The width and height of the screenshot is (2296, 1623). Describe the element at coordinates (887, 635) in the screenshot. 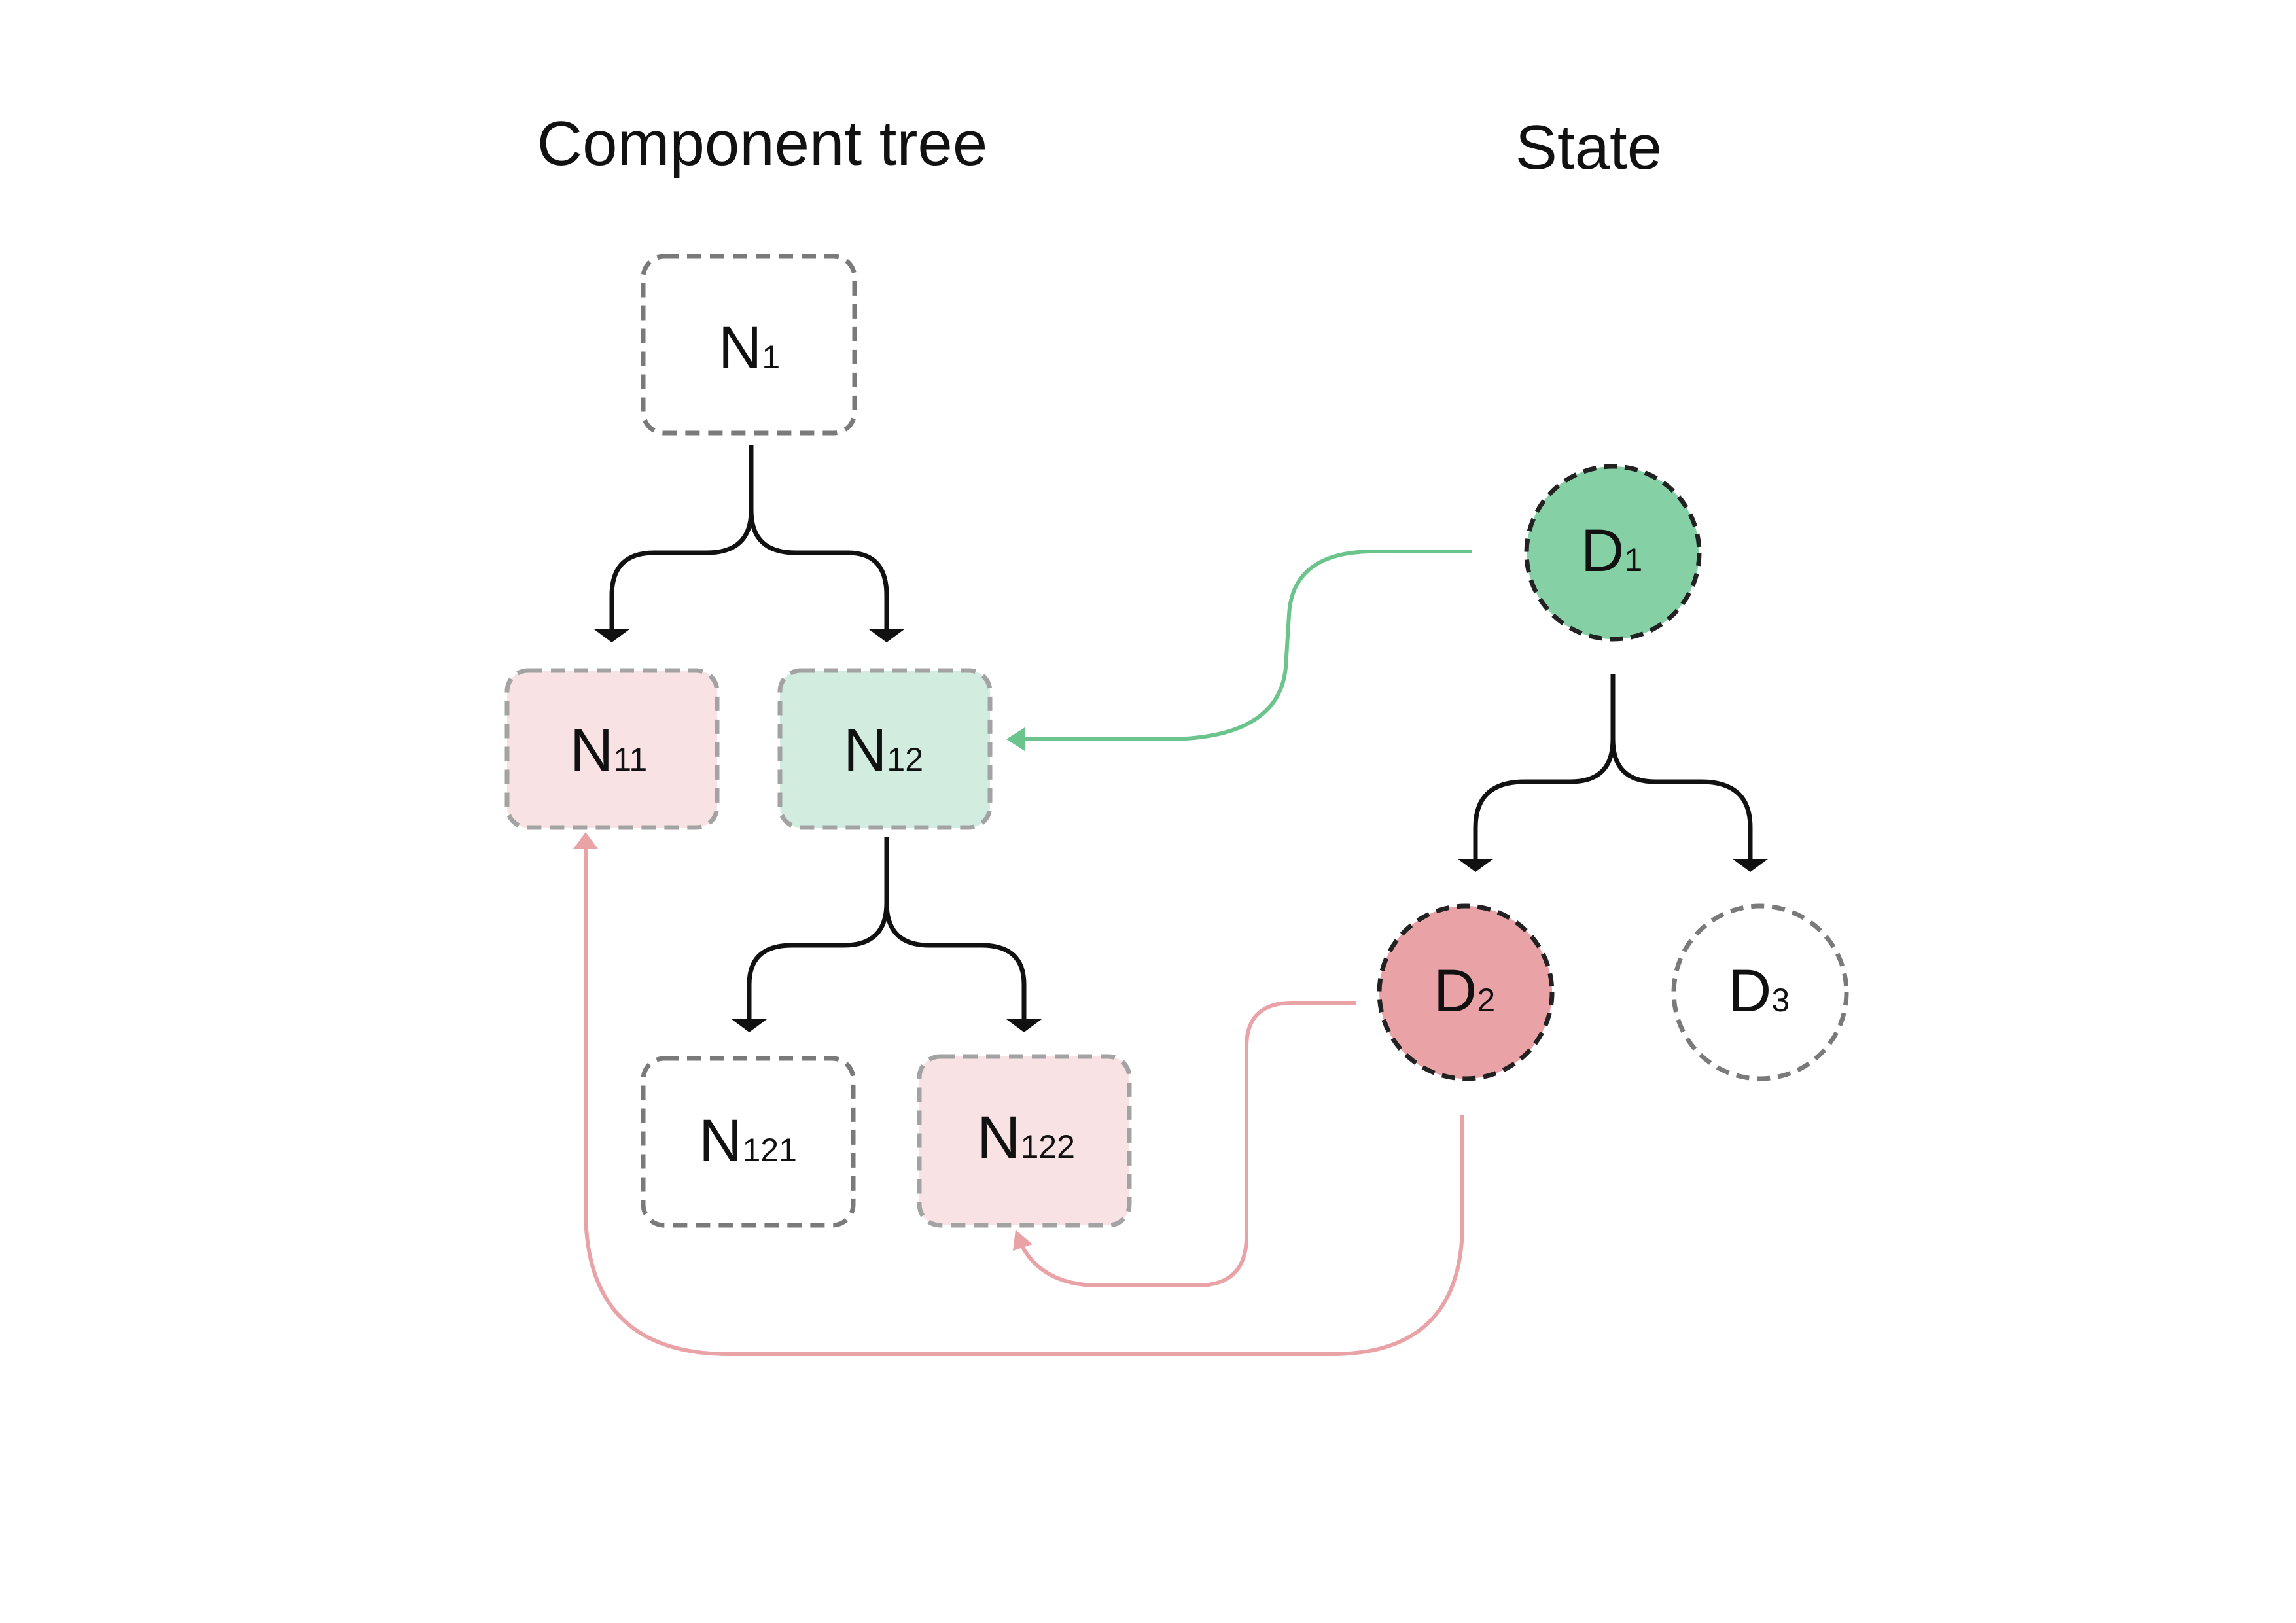

I see `arrowhead-to-n12` at that location.